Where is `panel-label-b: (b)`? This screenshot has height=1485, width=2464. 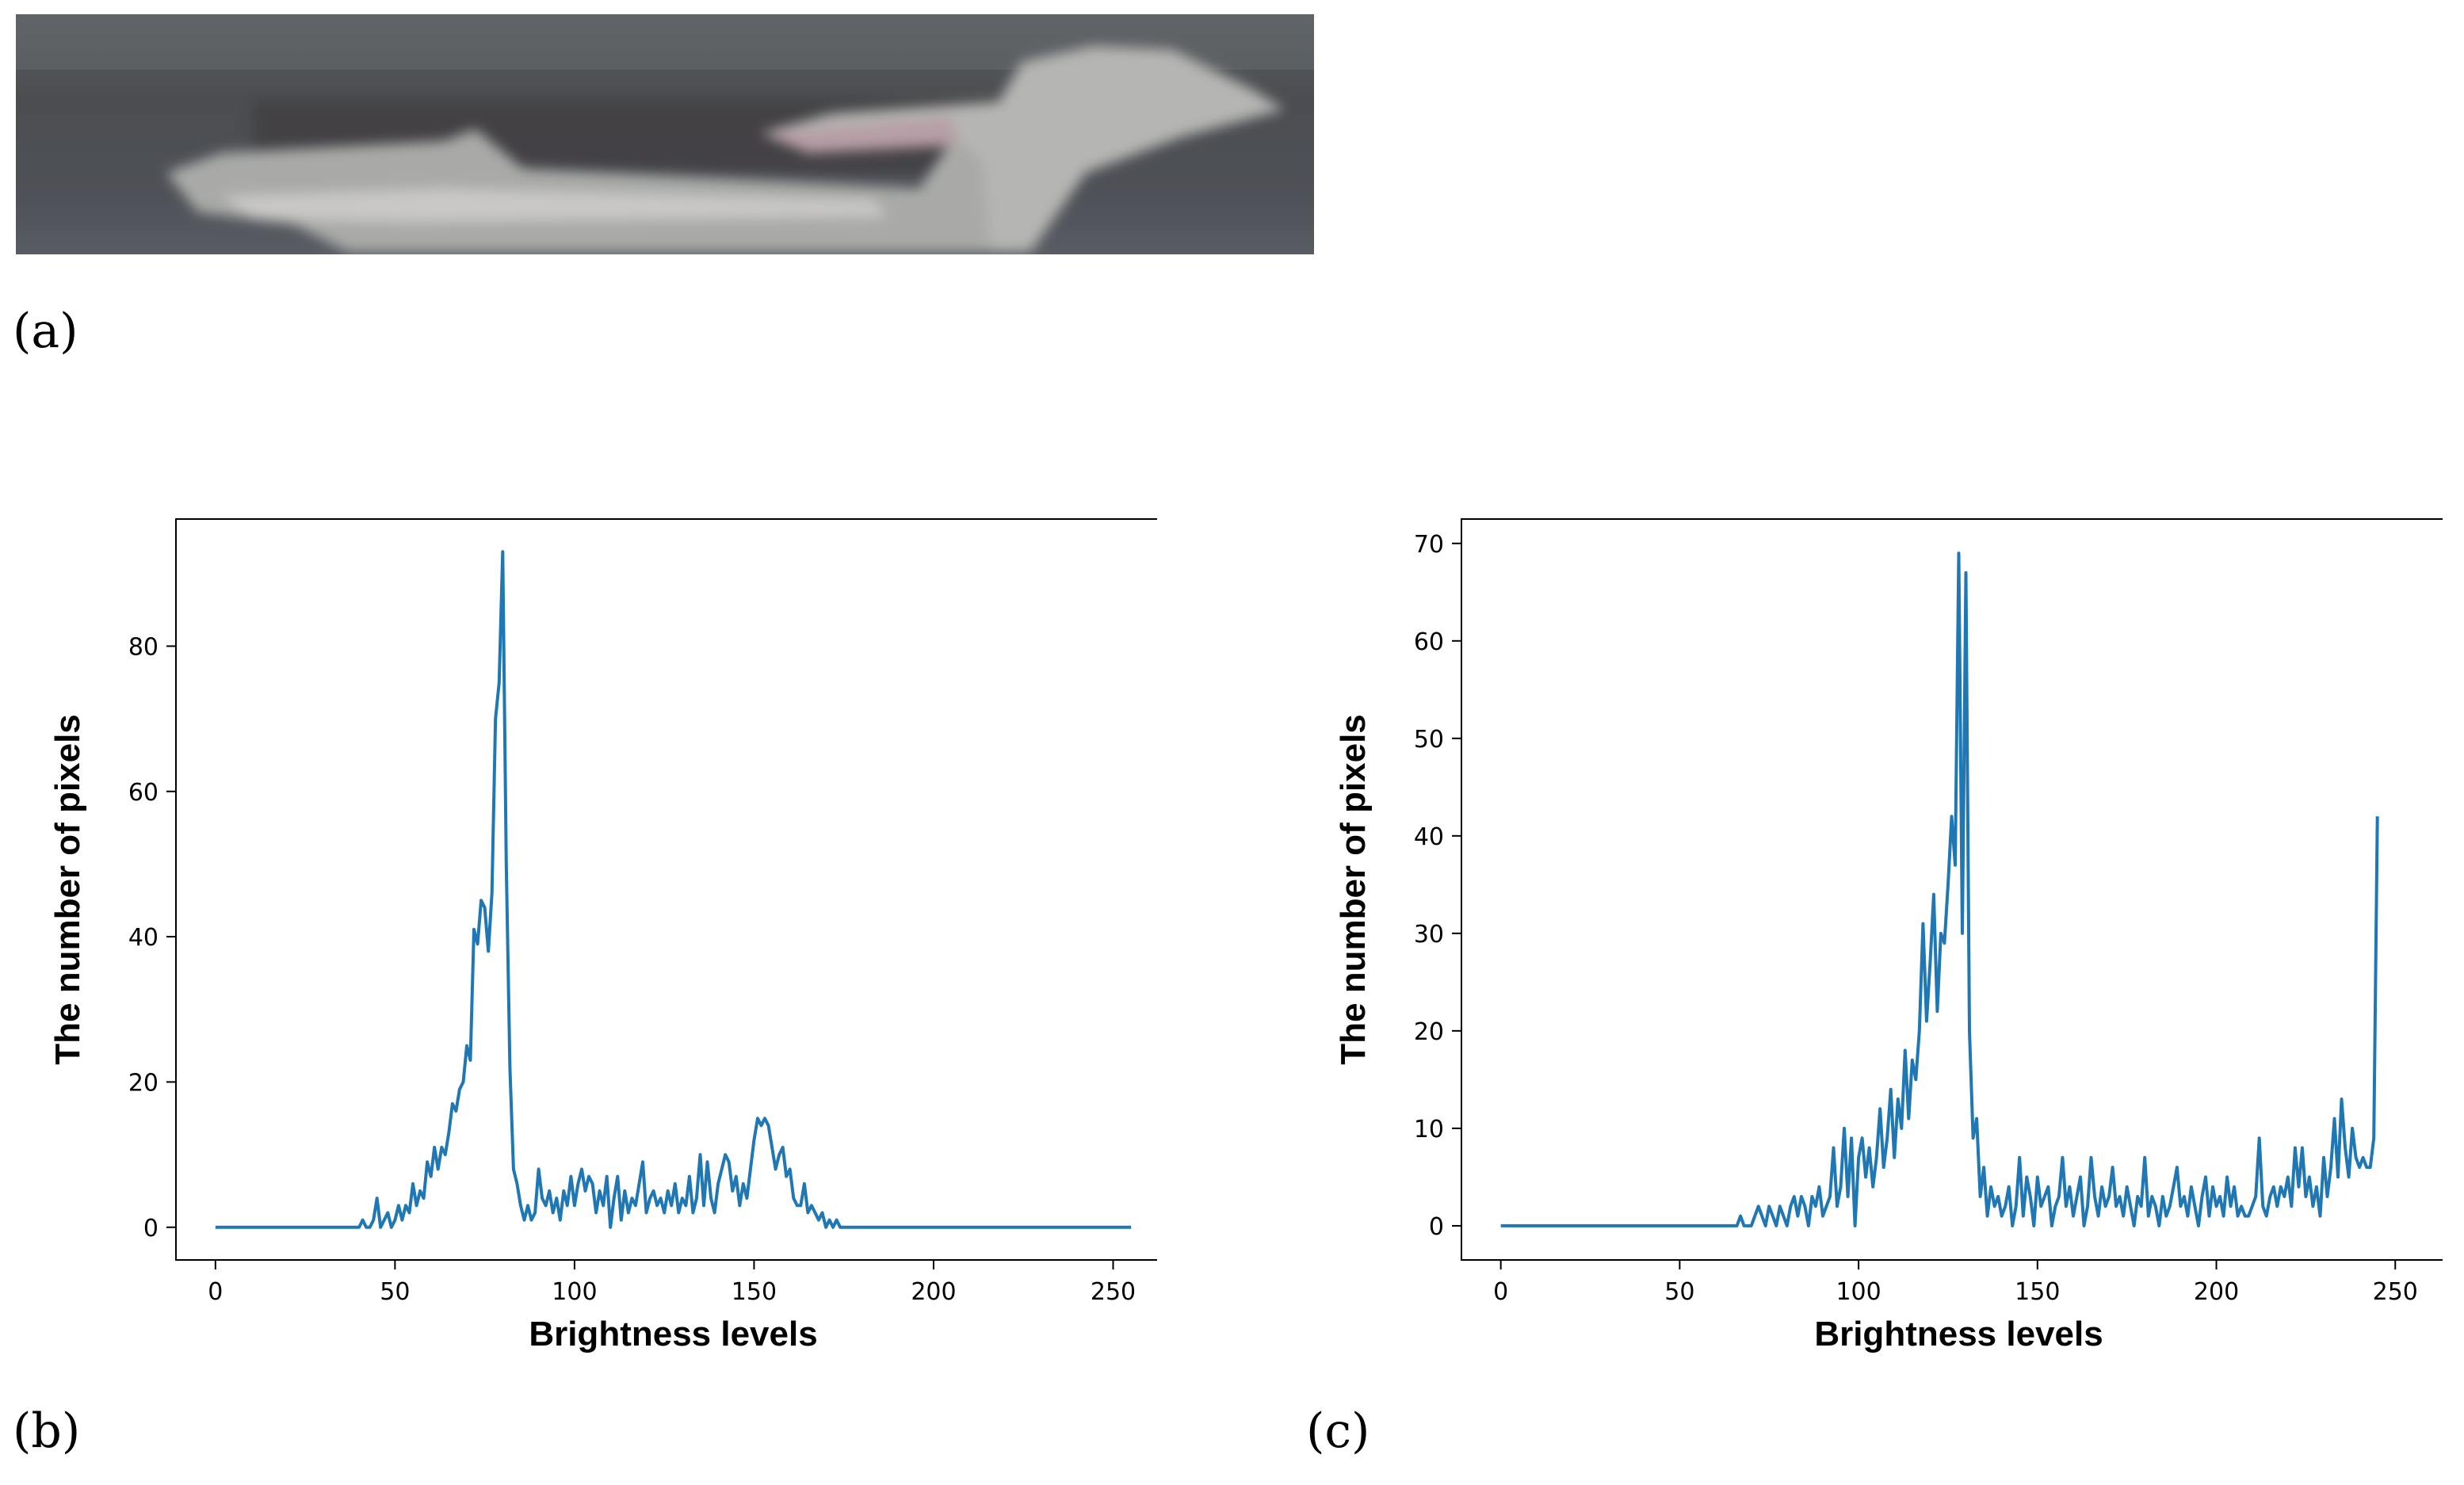 panel-label-b: (b) is located at coordinates (47, 1431).